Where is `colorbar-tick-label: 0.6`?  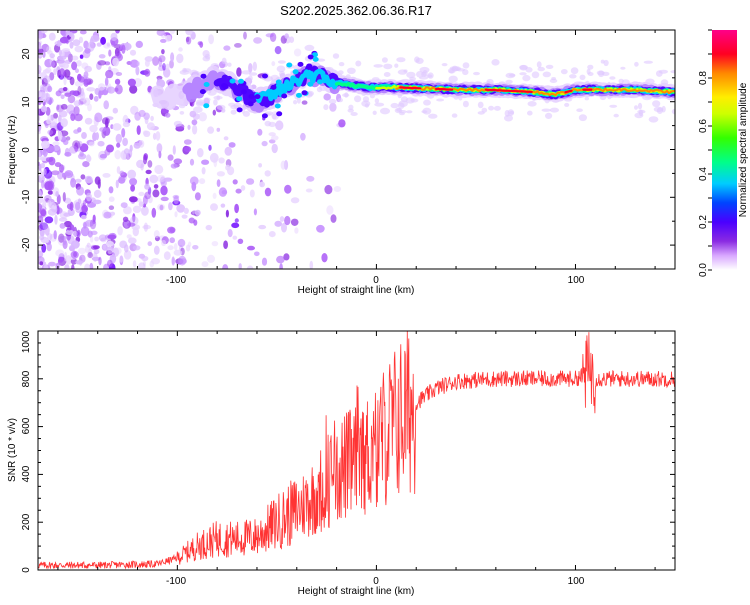 colorbar-tick-label: 0.6 is located at coordinates (703, 126).